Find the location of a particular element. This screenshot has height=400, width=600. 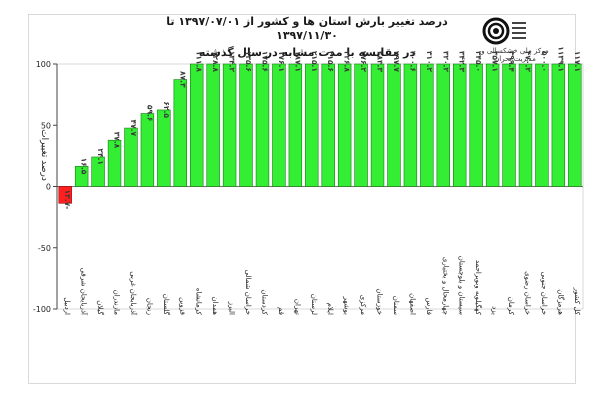

category-label: قزوین is located at coordinates (182, 306).